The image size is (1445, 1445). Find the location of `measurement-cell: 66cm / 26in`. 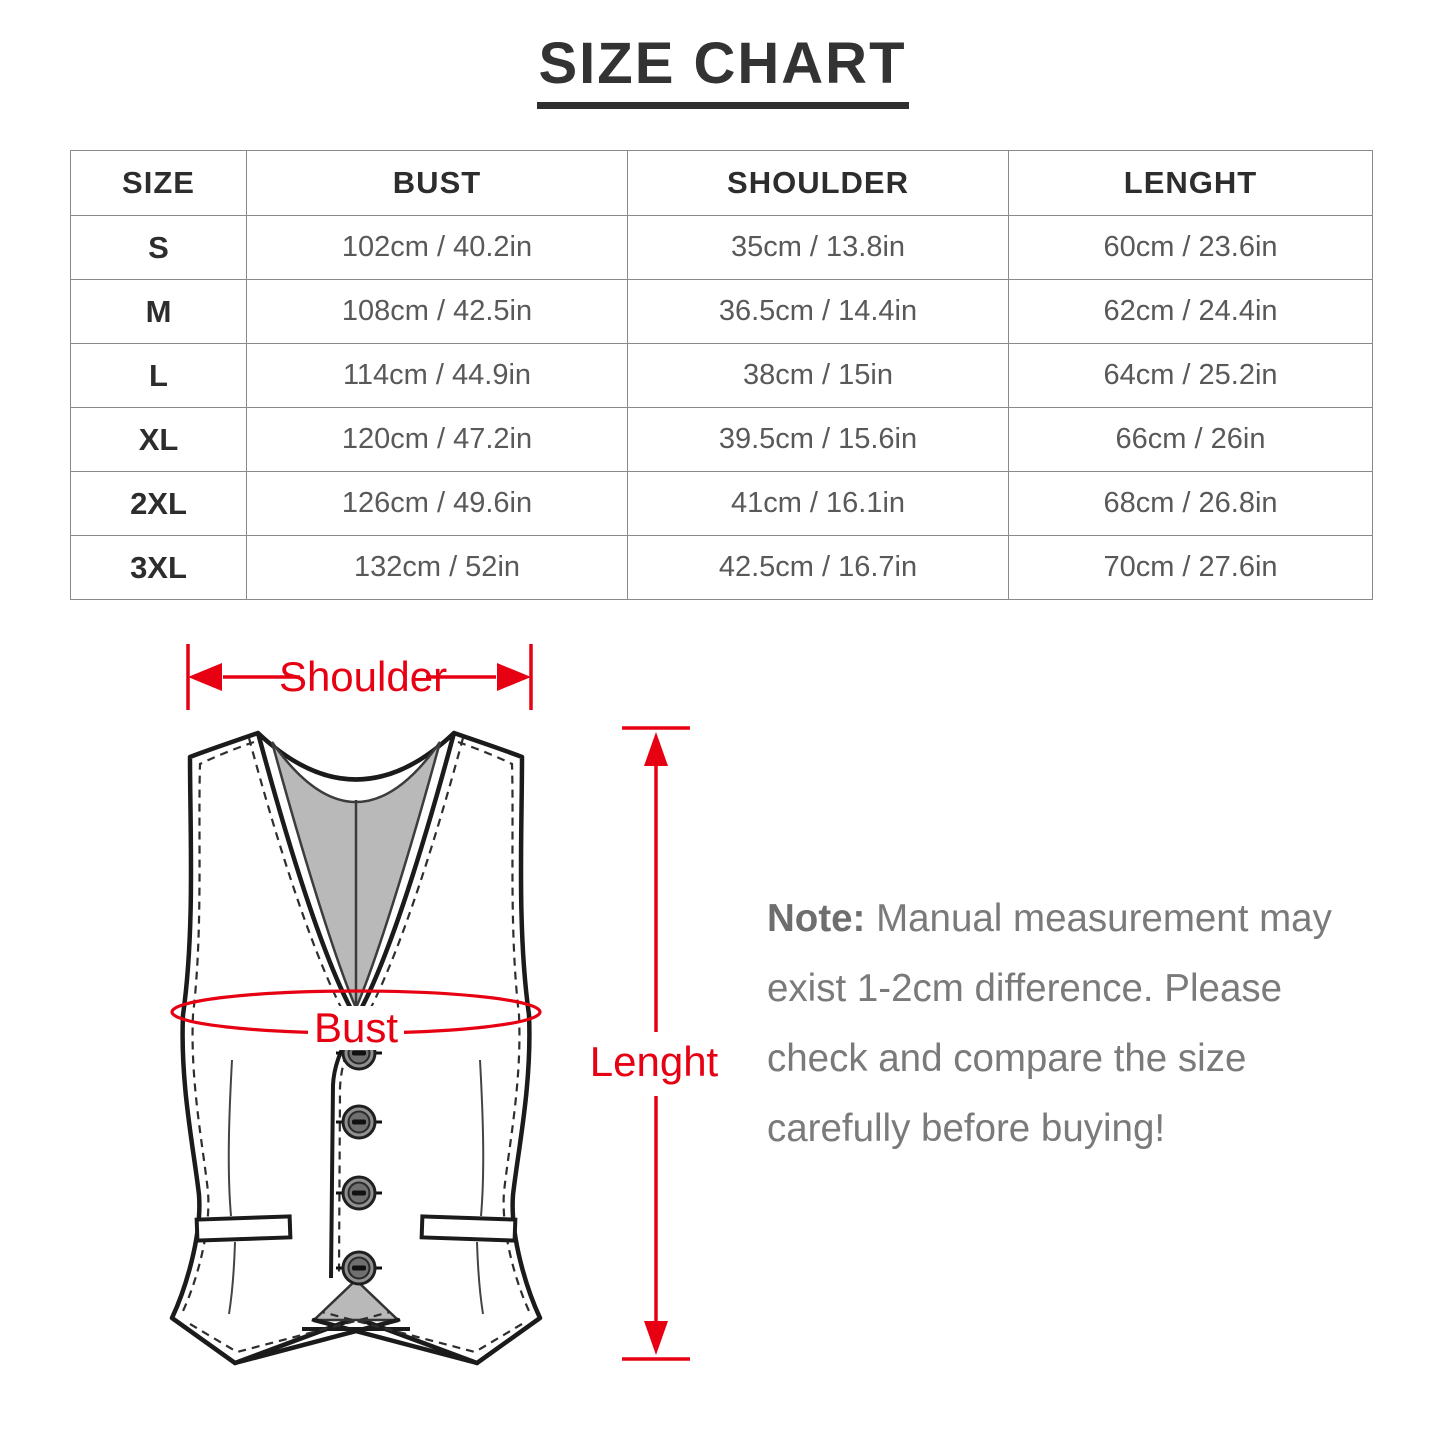

measurement-cell: 66cm / 26in is located at coordinates (1190, 439).